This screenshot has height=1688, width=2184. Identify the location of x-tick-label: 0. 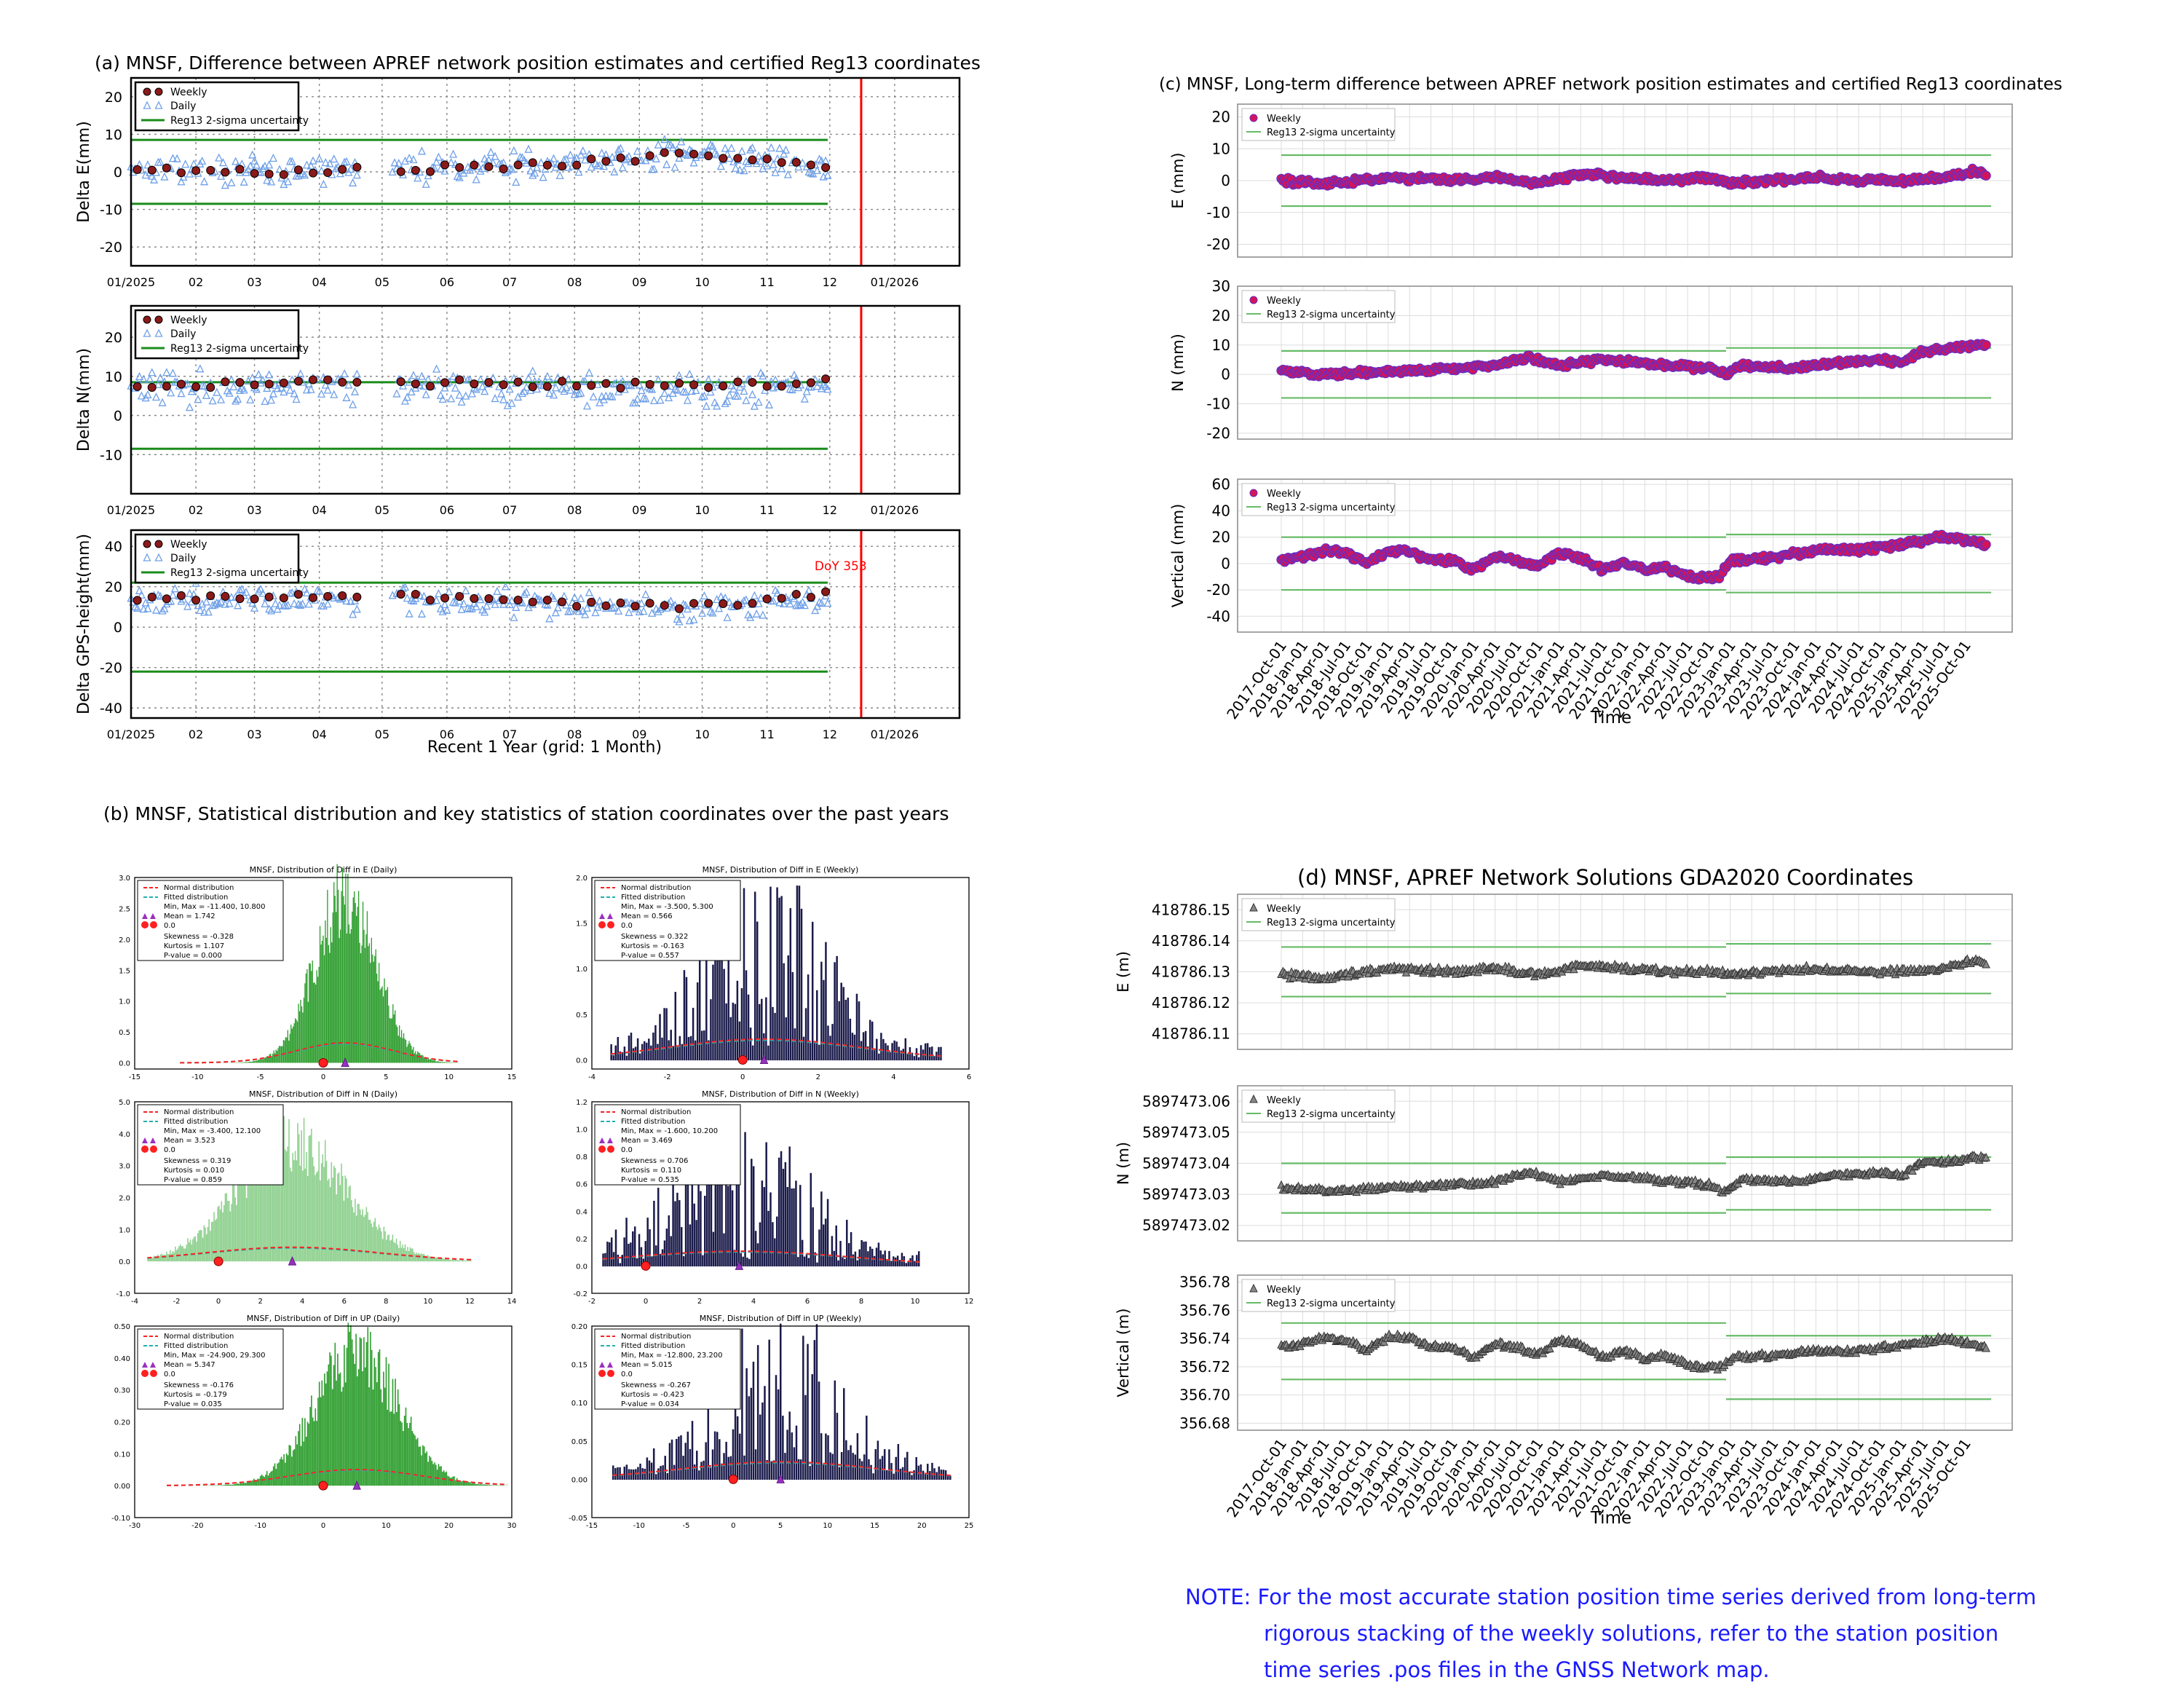
(323, 1526).